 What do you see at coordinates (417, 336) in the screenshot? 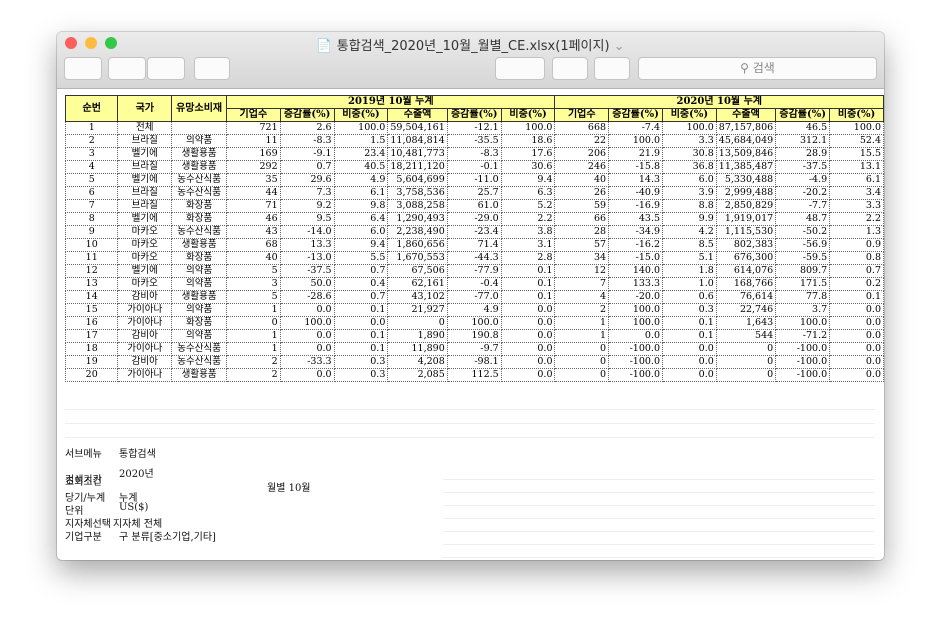
I see `table-cell: 1,890` at bounding box center [417, 336].